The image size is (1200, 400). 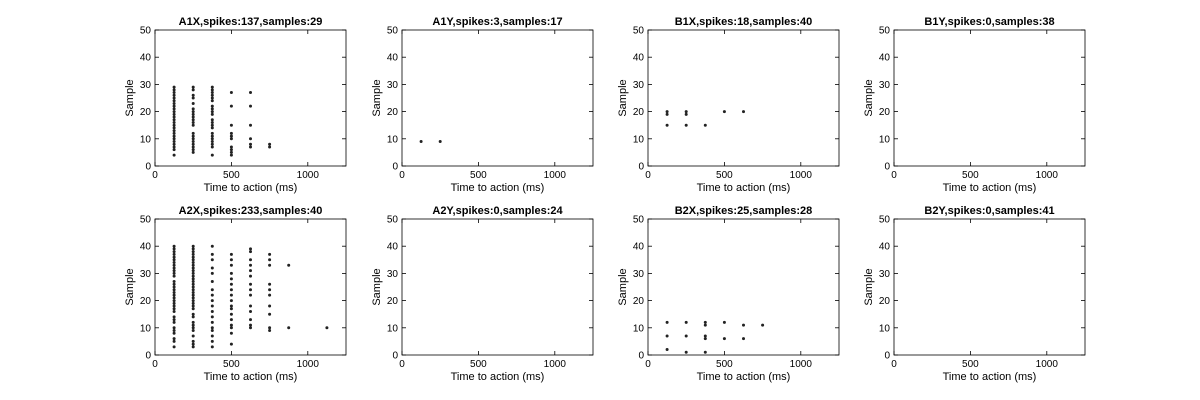 I want to click on panel-title: A1X,spikes:137,samples:29, so click(x=251, y=22).